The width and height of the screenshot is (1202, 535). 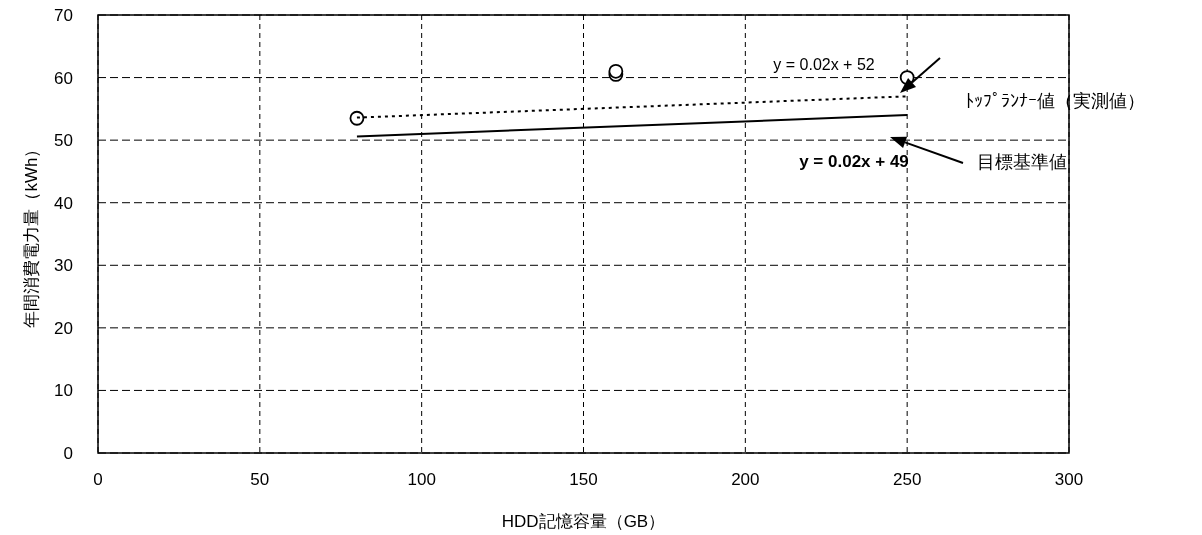 What do you see at coordinates (63, 391) in the screenshot?
I see `y-tick-label: 10` at bounding box center [63, 391].